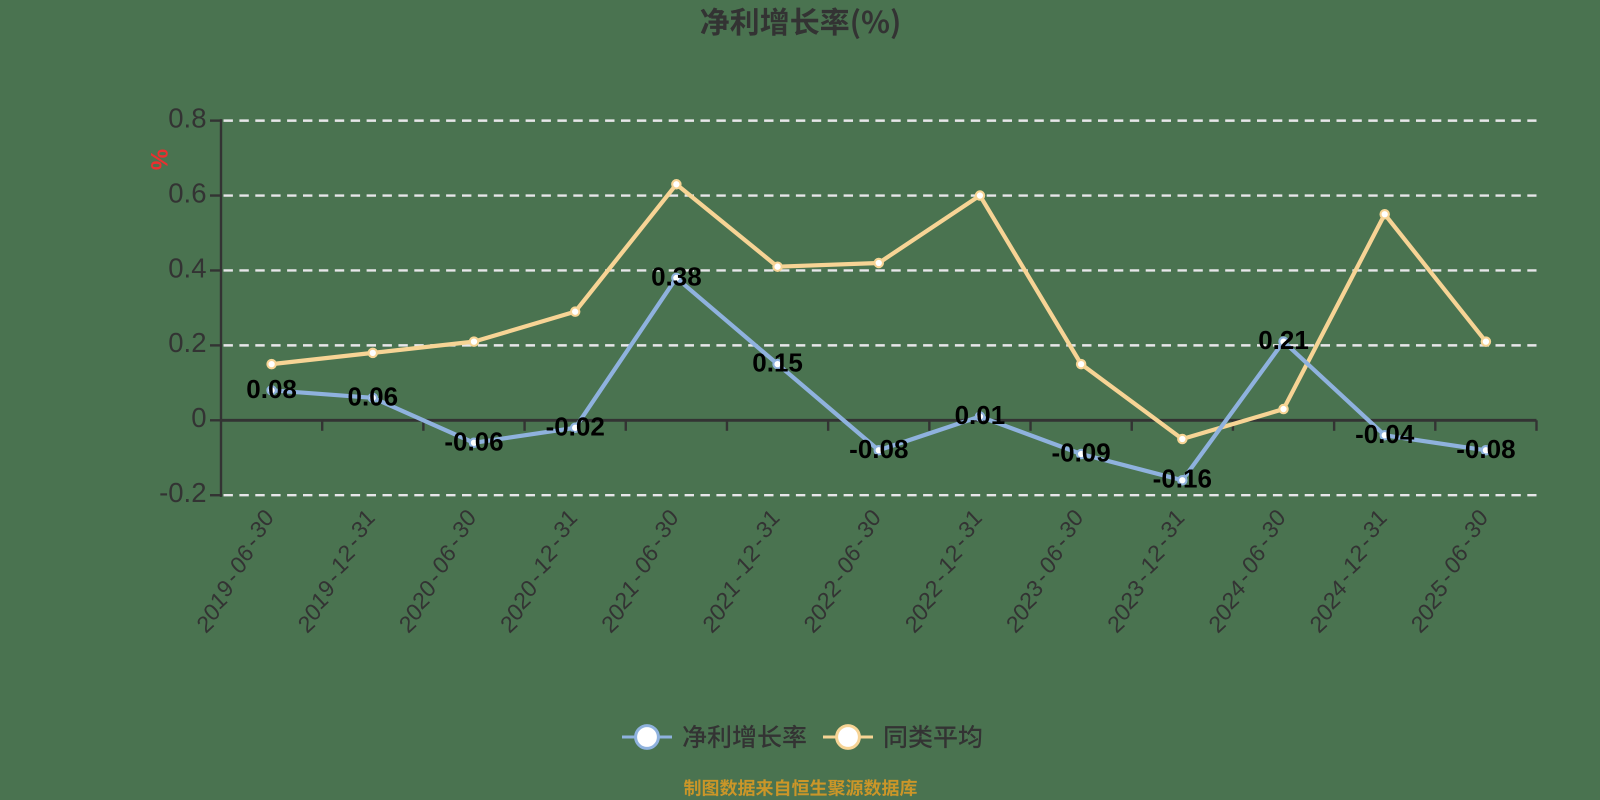 The width and height of the screenshot is (1600, 800). Describe the element at coordinates (187, 192) in the screenshot. I see `svg-text: 0.6` at that location.